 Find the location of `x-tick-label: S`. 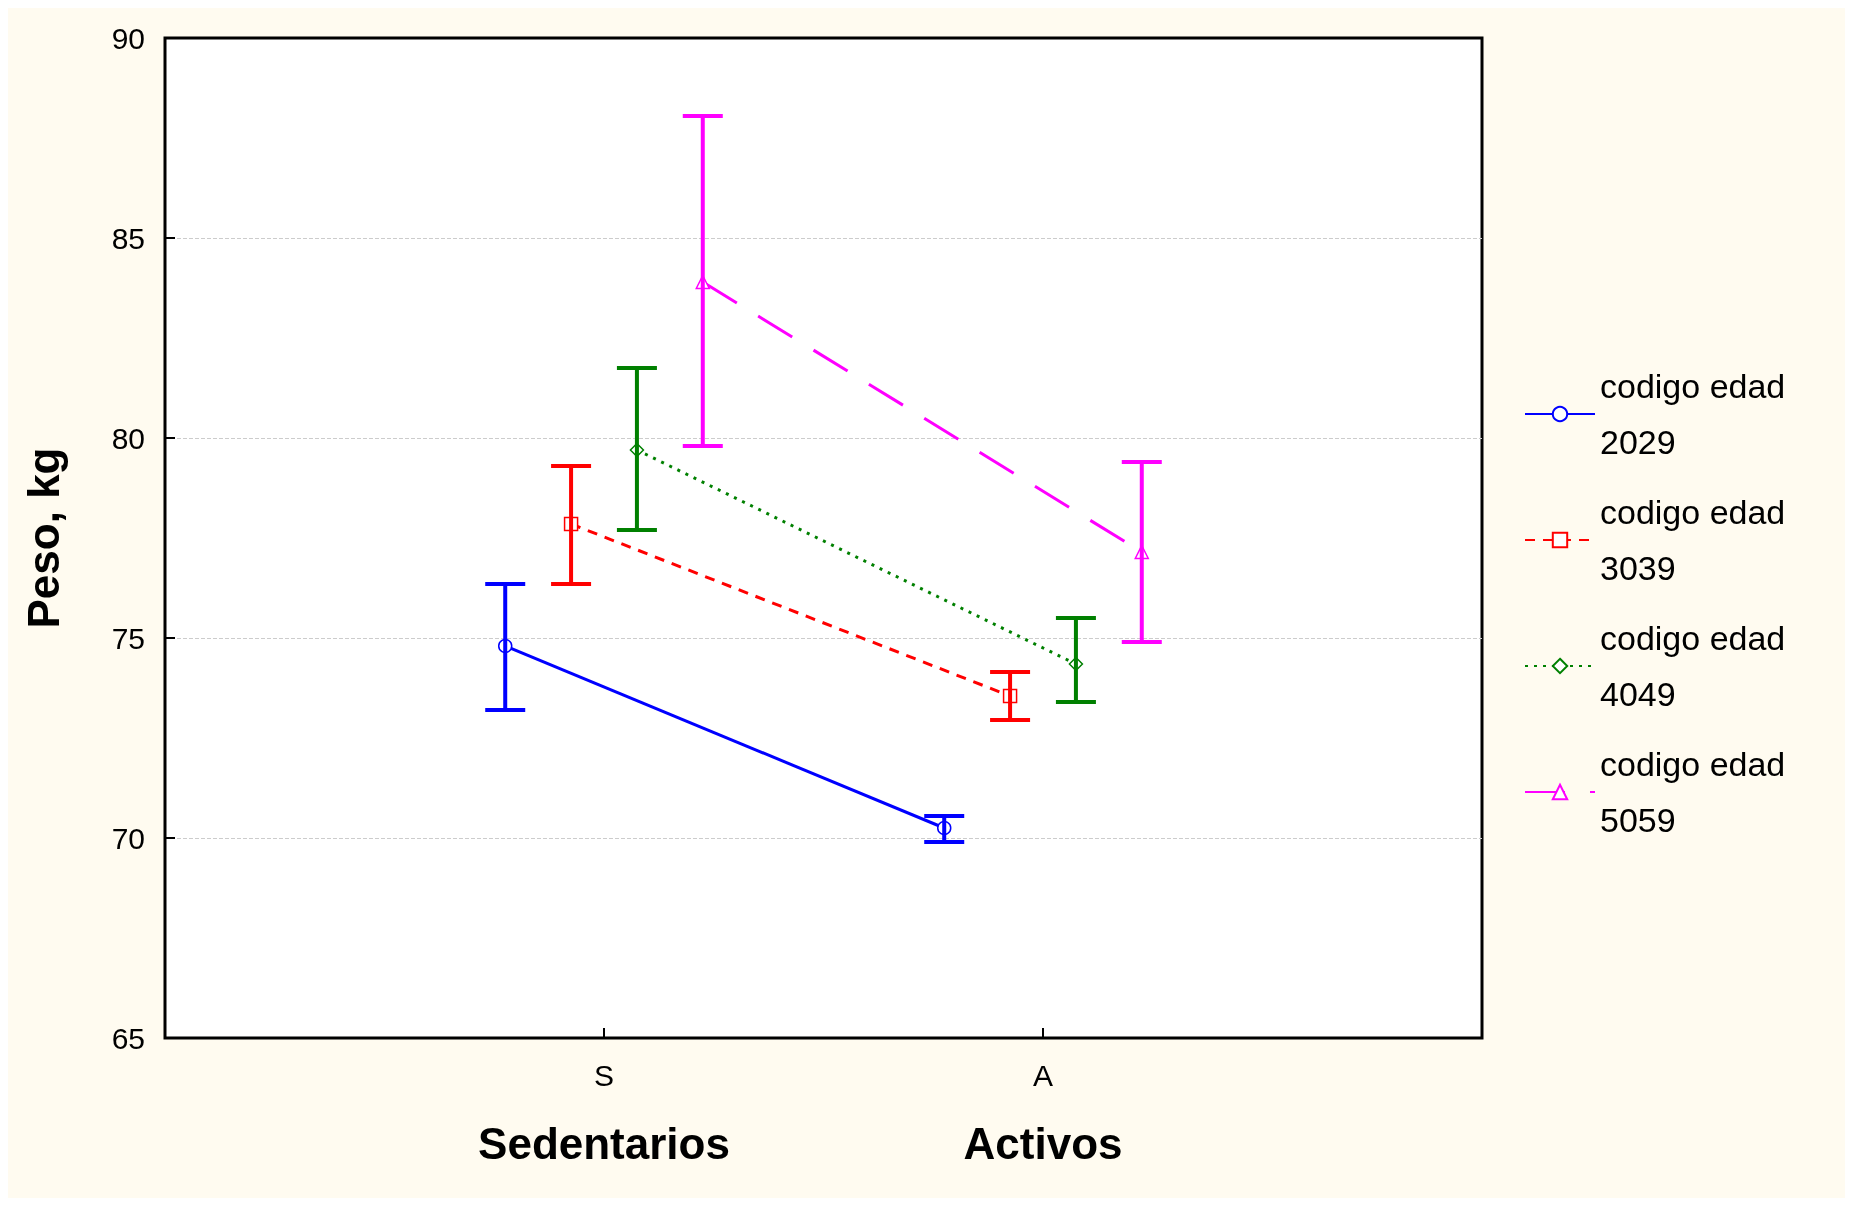

x-tick-label: S is located at coordinates (604, 1075).